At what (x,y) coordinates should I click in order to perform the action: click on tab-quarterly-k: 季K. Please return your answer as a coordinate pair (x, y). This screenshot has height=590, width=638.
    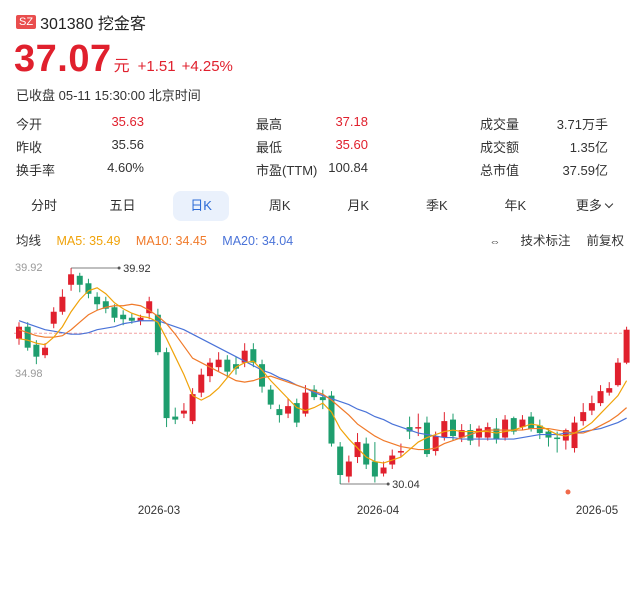
    Looking at the image, I should click on (436, 205).